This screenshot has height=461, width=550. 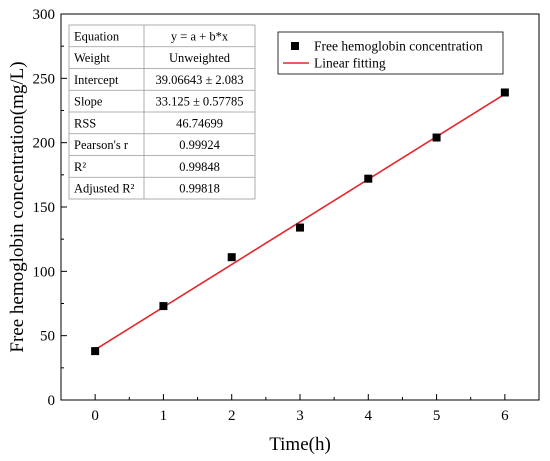 I want to click on x-tick-label: 1, so click(x=164, y=416).